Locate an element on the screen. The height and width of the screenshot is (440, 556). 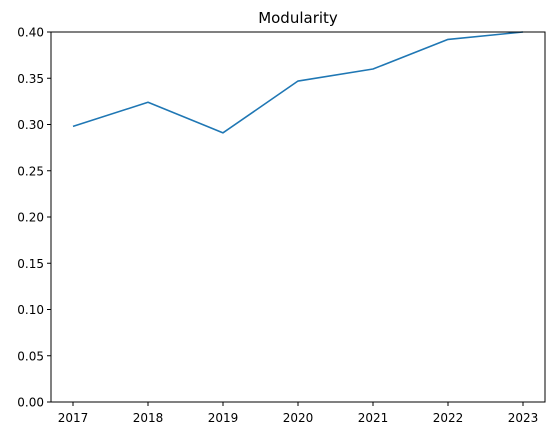
y-tick-label: 0.35 is located at coordinates (30, 79).